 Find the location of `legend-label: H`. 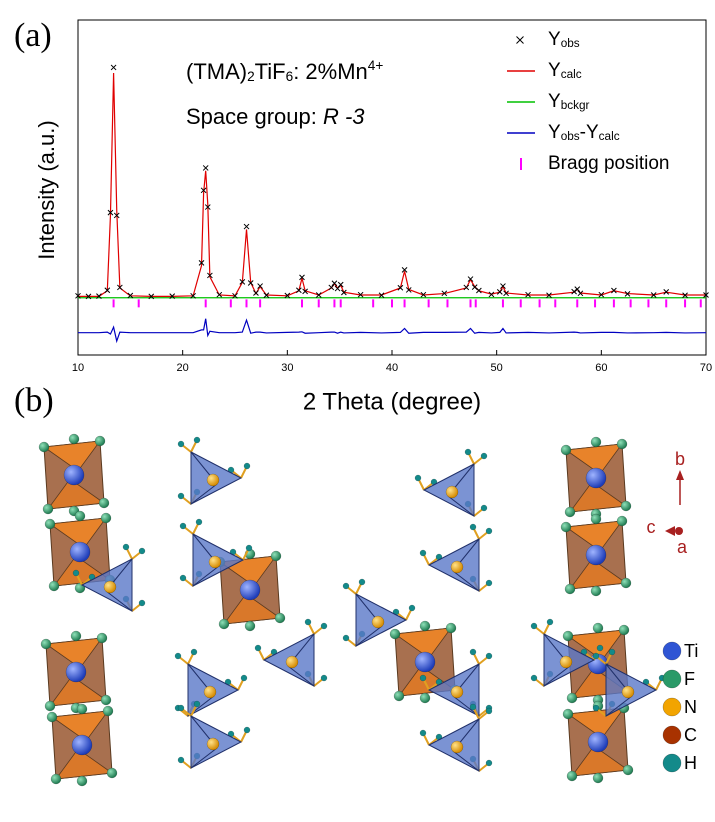

legend-label: H is located at coordinates (690, 763).